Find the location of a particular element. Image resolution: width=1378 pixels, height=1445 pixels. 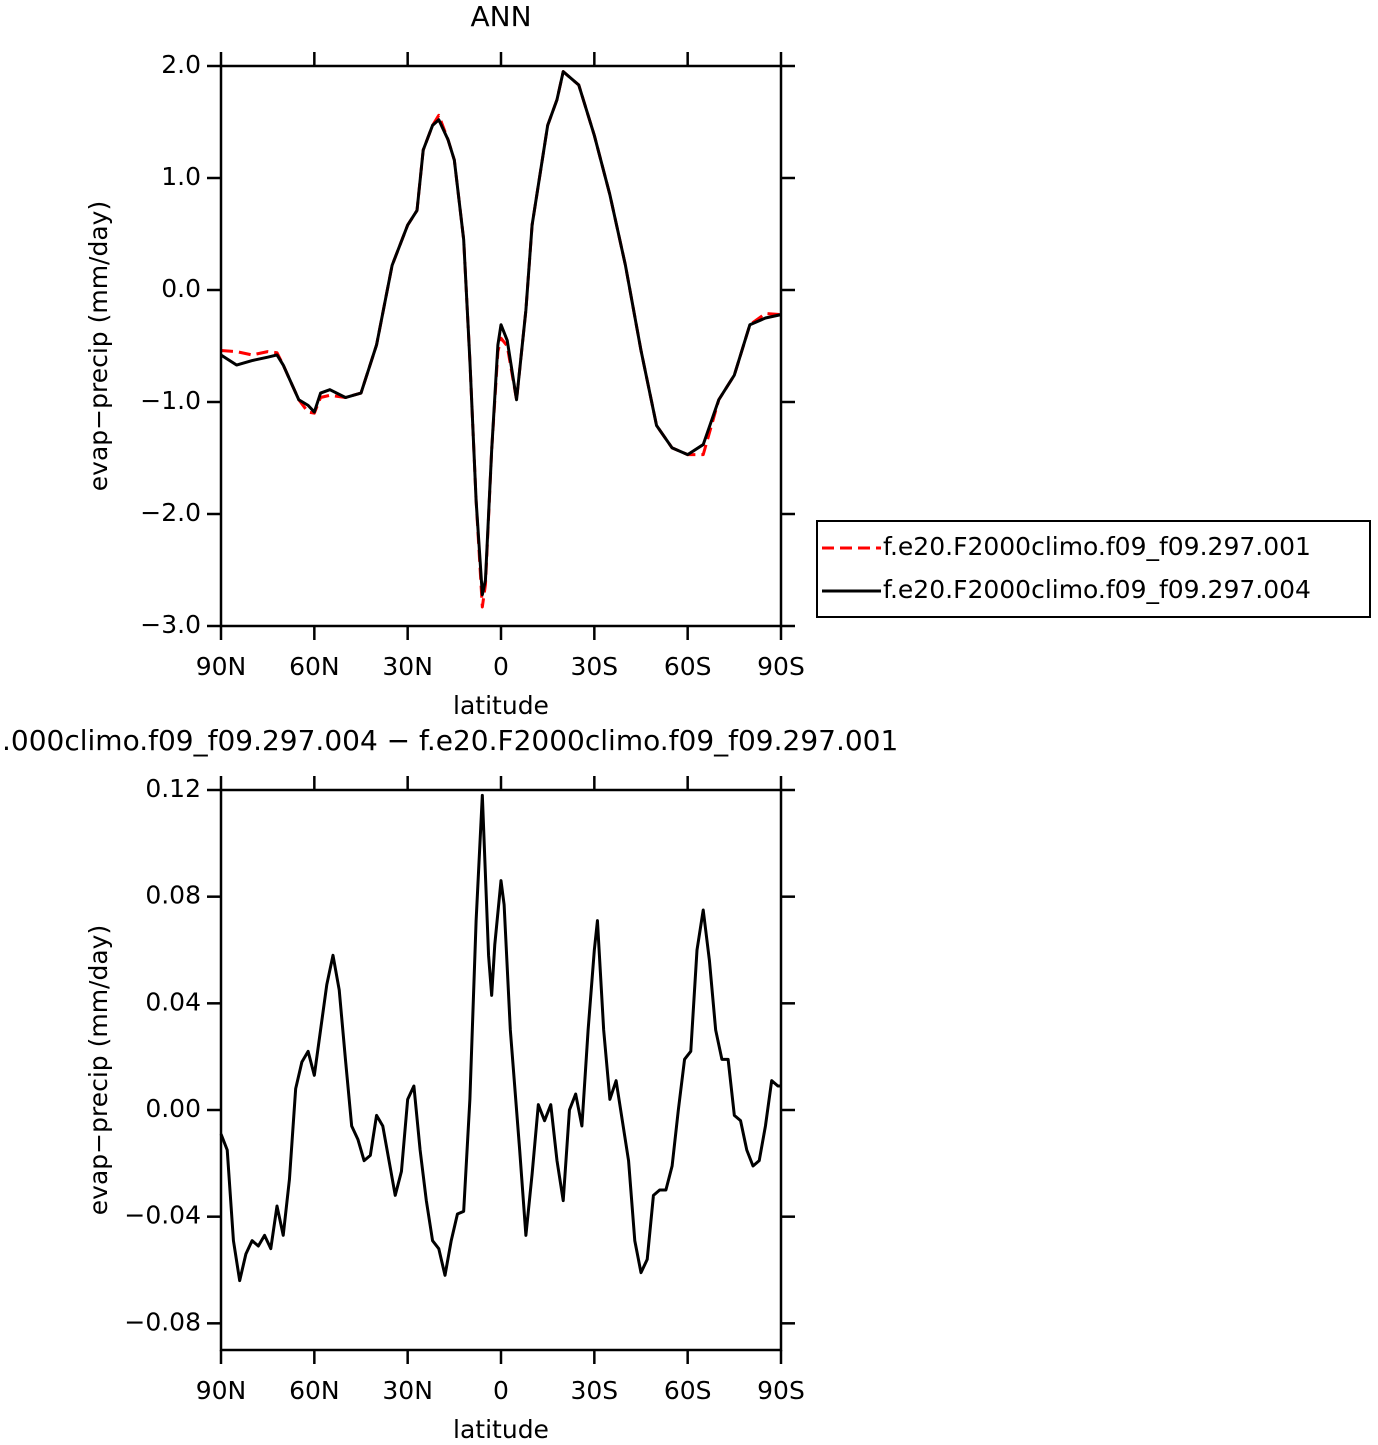

y-tick-label: −0.04 is located at coordinates (162, 1215).